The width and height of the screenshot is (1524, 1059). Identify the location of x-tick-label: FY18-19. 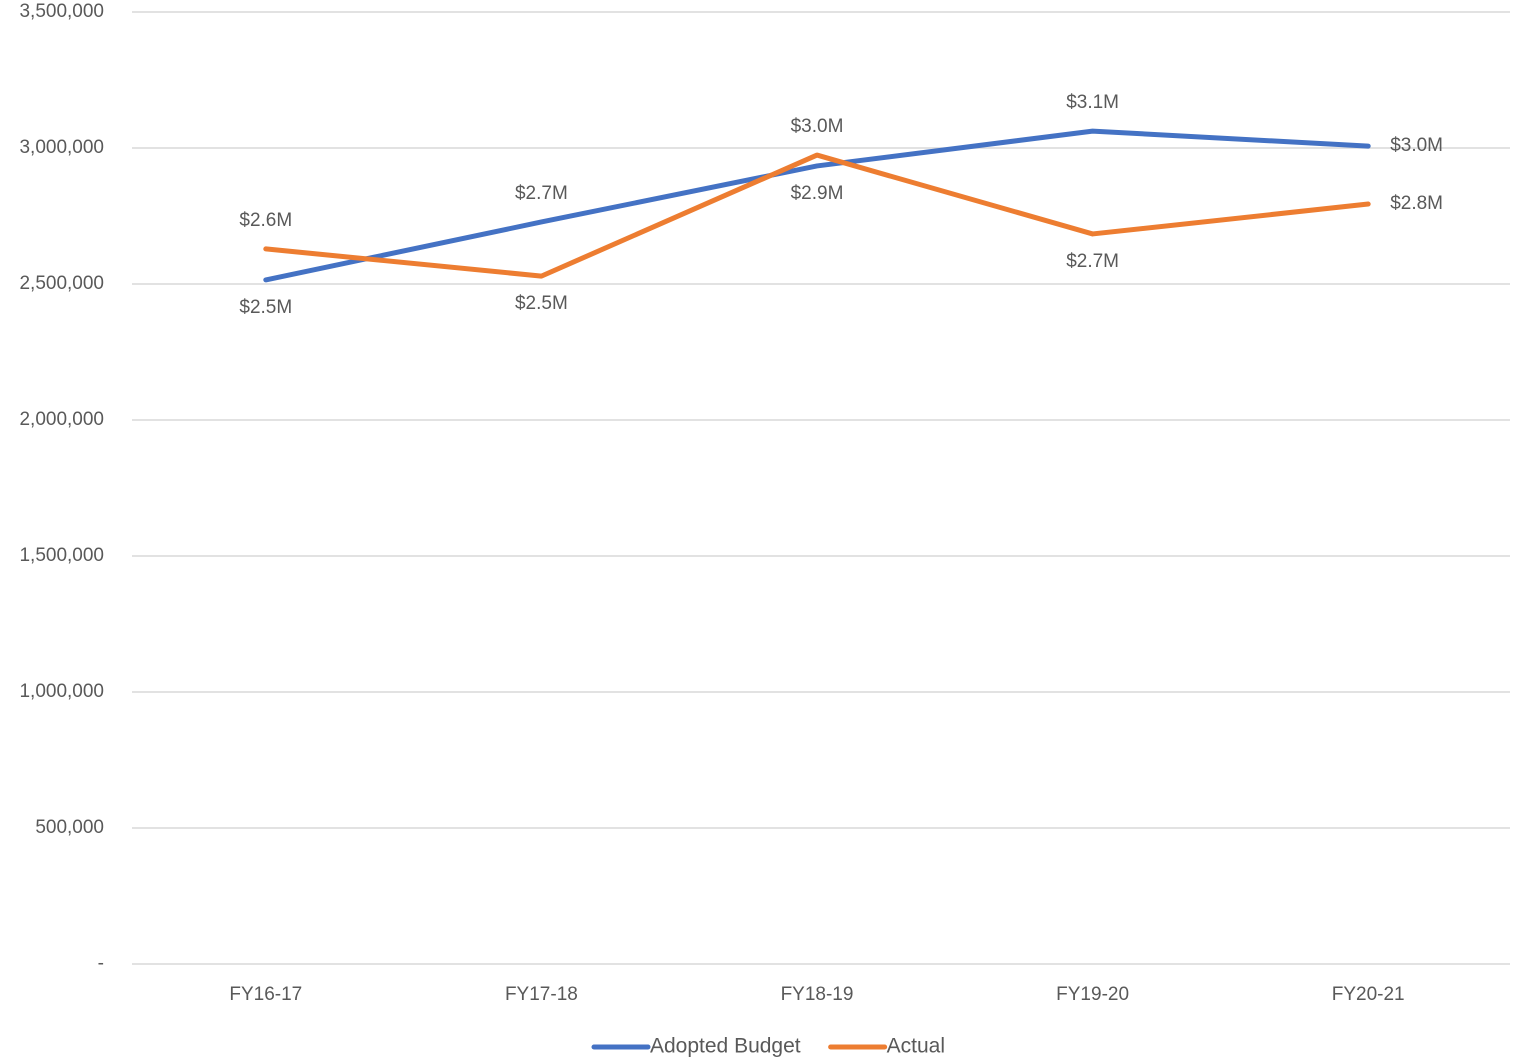
(817, 994).